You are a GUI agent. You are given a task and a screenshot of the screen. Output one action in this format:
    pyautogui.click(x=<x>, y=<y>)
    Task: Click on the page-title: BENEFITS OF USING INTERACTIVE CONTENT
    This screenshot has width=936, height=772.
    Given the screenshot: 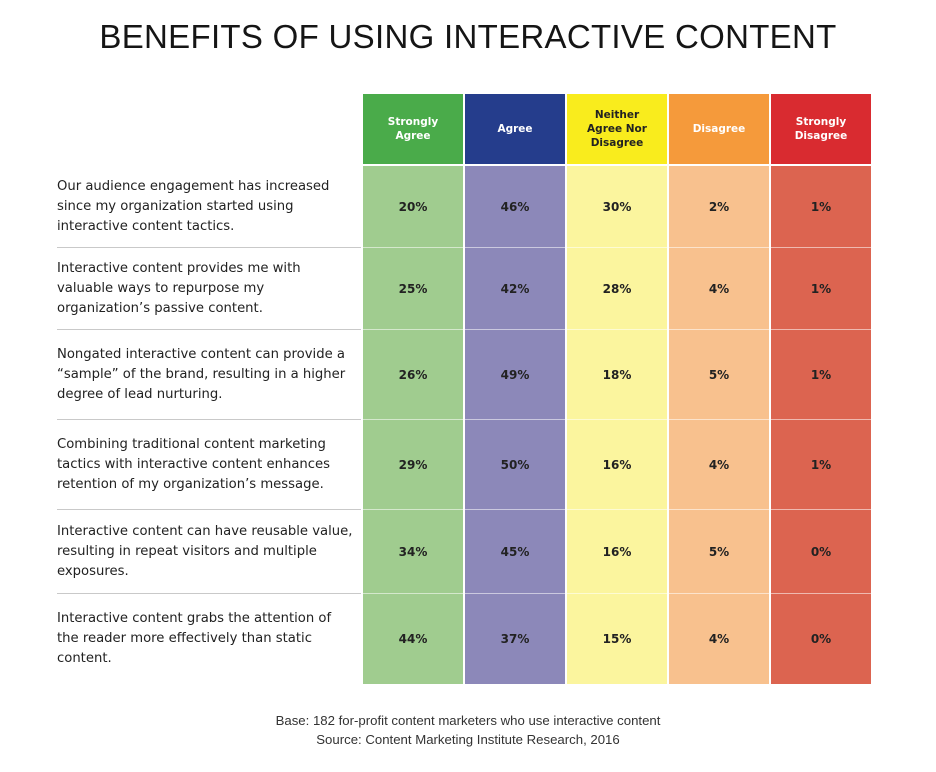 What is the action you would take?
    pyautogui.click(x=468, y=36)
    